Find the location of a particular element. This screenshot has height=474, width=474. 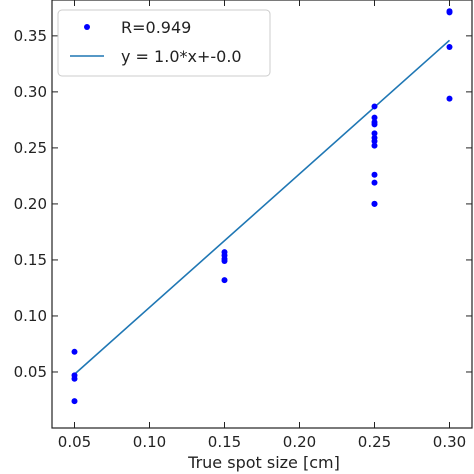

y-tick-label: 0.30 is located at coordinates (30, 92).